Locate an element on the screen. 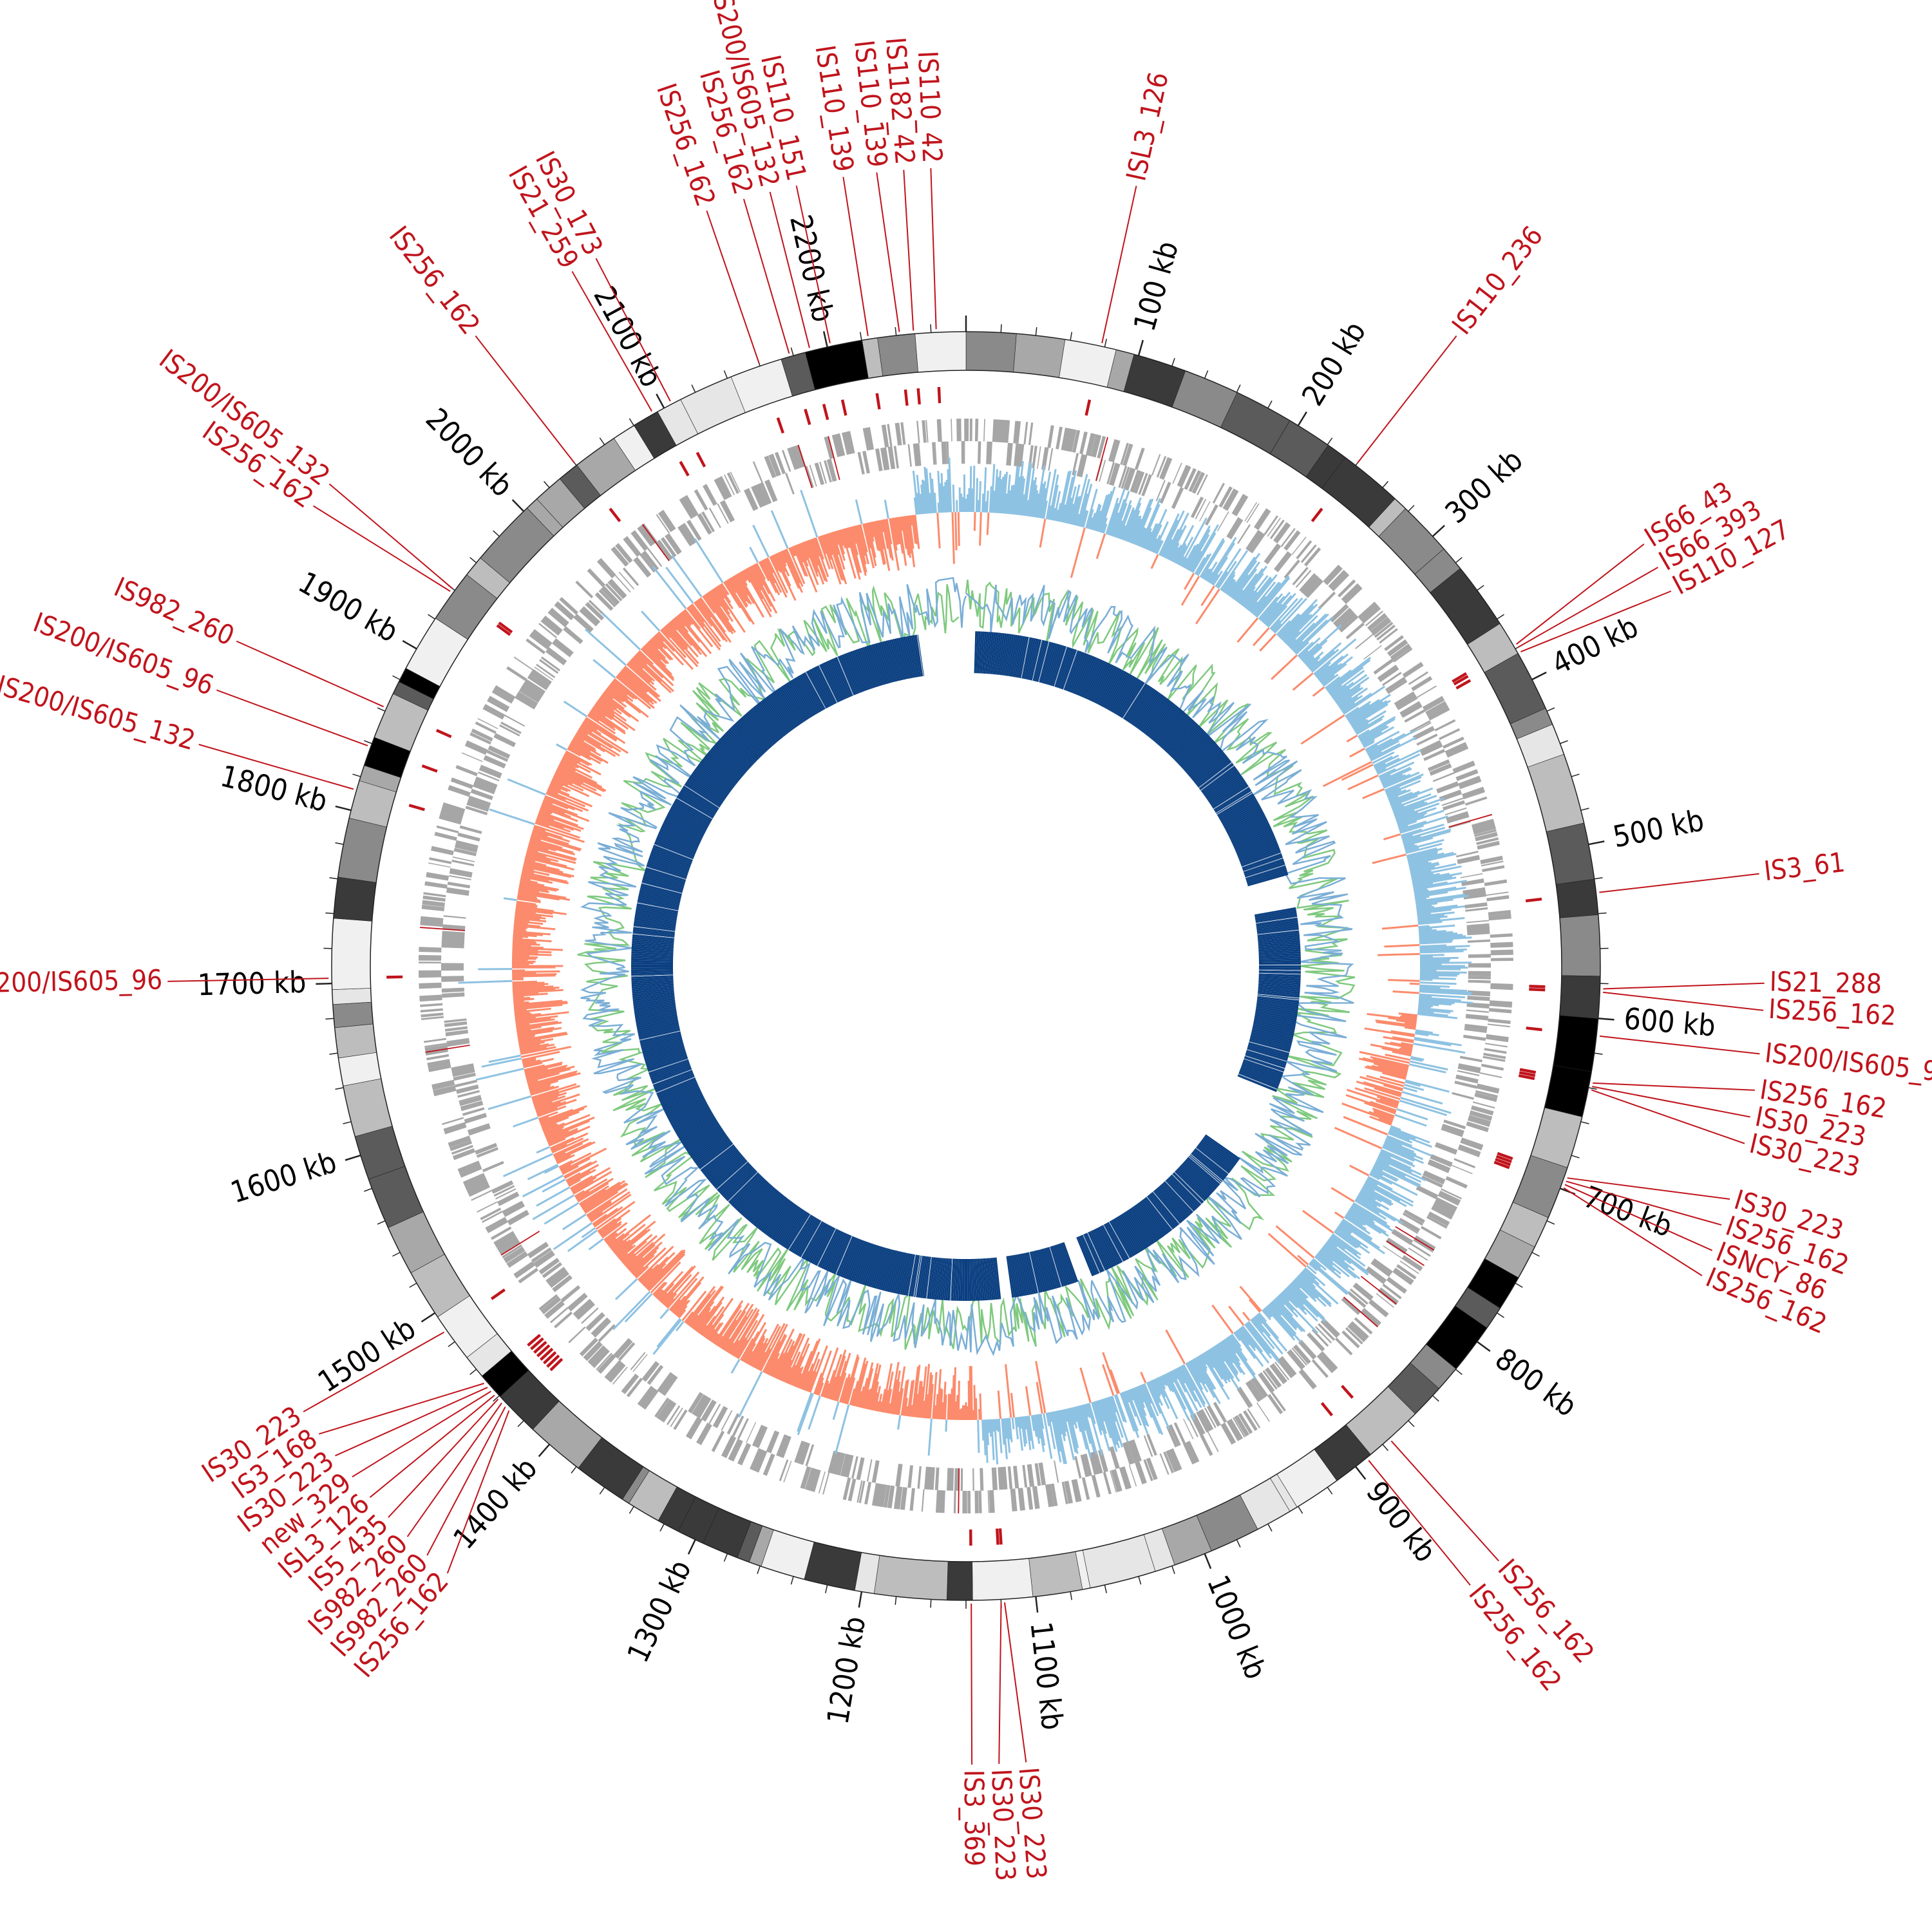 This screenshot has width=1932, height=1932. tick-label: 1800 kb is located at coordinates (274, 788).